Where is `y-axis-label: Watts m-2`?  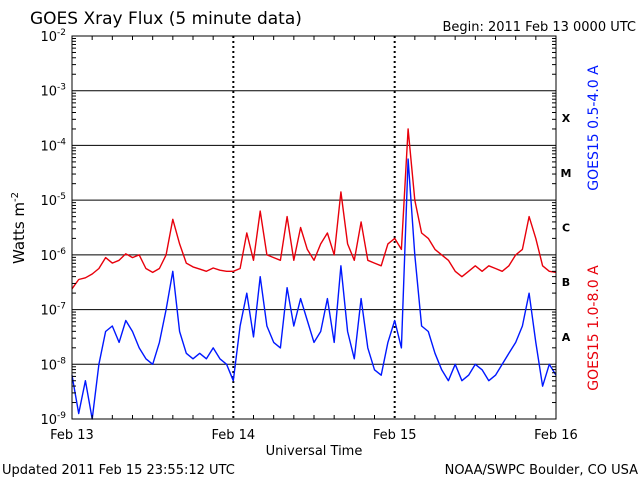 y-axis-label: Watts m-2 is located at coordinates (19, 228).